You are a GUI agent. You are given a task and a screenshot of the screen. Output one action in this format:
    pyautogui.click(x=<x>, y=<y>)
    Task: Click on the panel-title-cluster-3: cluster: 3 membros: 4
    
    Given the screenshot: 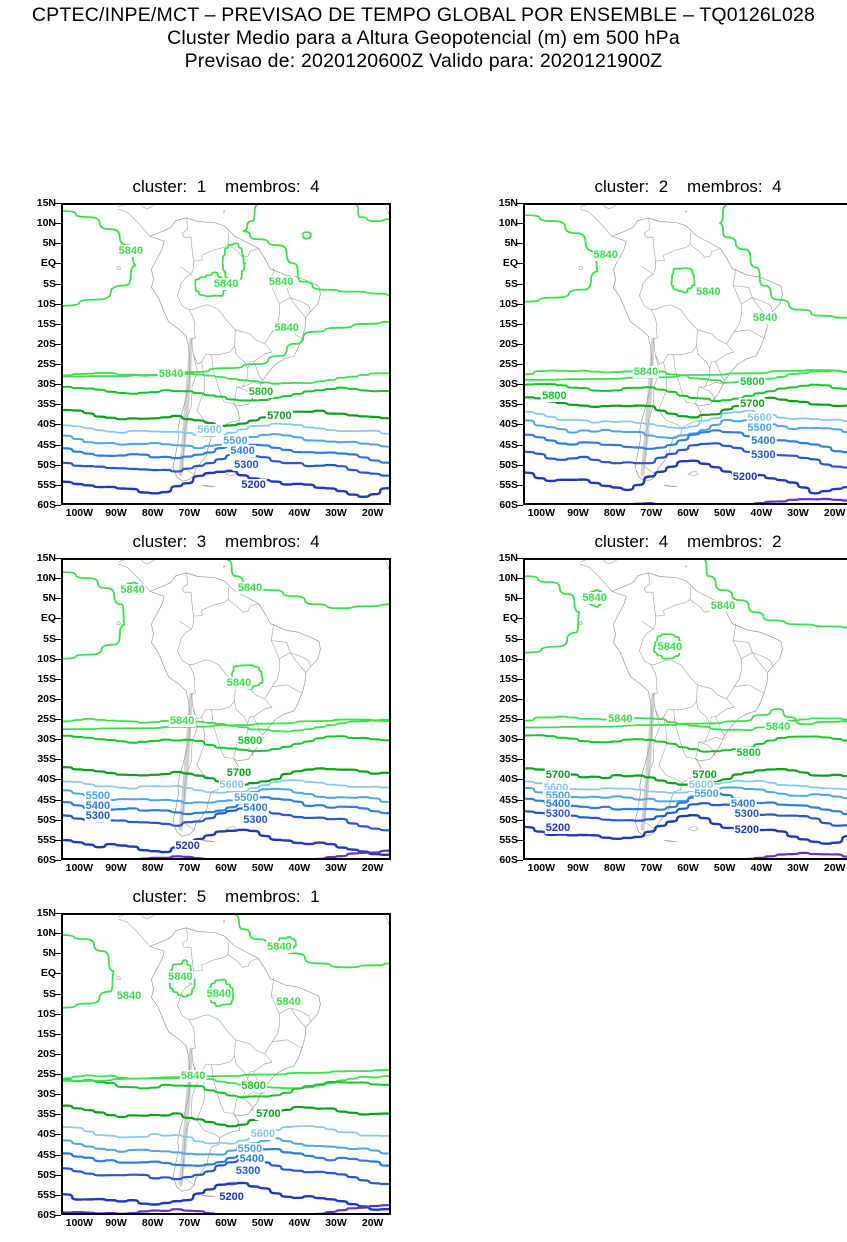 What is the action you would take?
    pyautogui.click(x=226, y=541)
    